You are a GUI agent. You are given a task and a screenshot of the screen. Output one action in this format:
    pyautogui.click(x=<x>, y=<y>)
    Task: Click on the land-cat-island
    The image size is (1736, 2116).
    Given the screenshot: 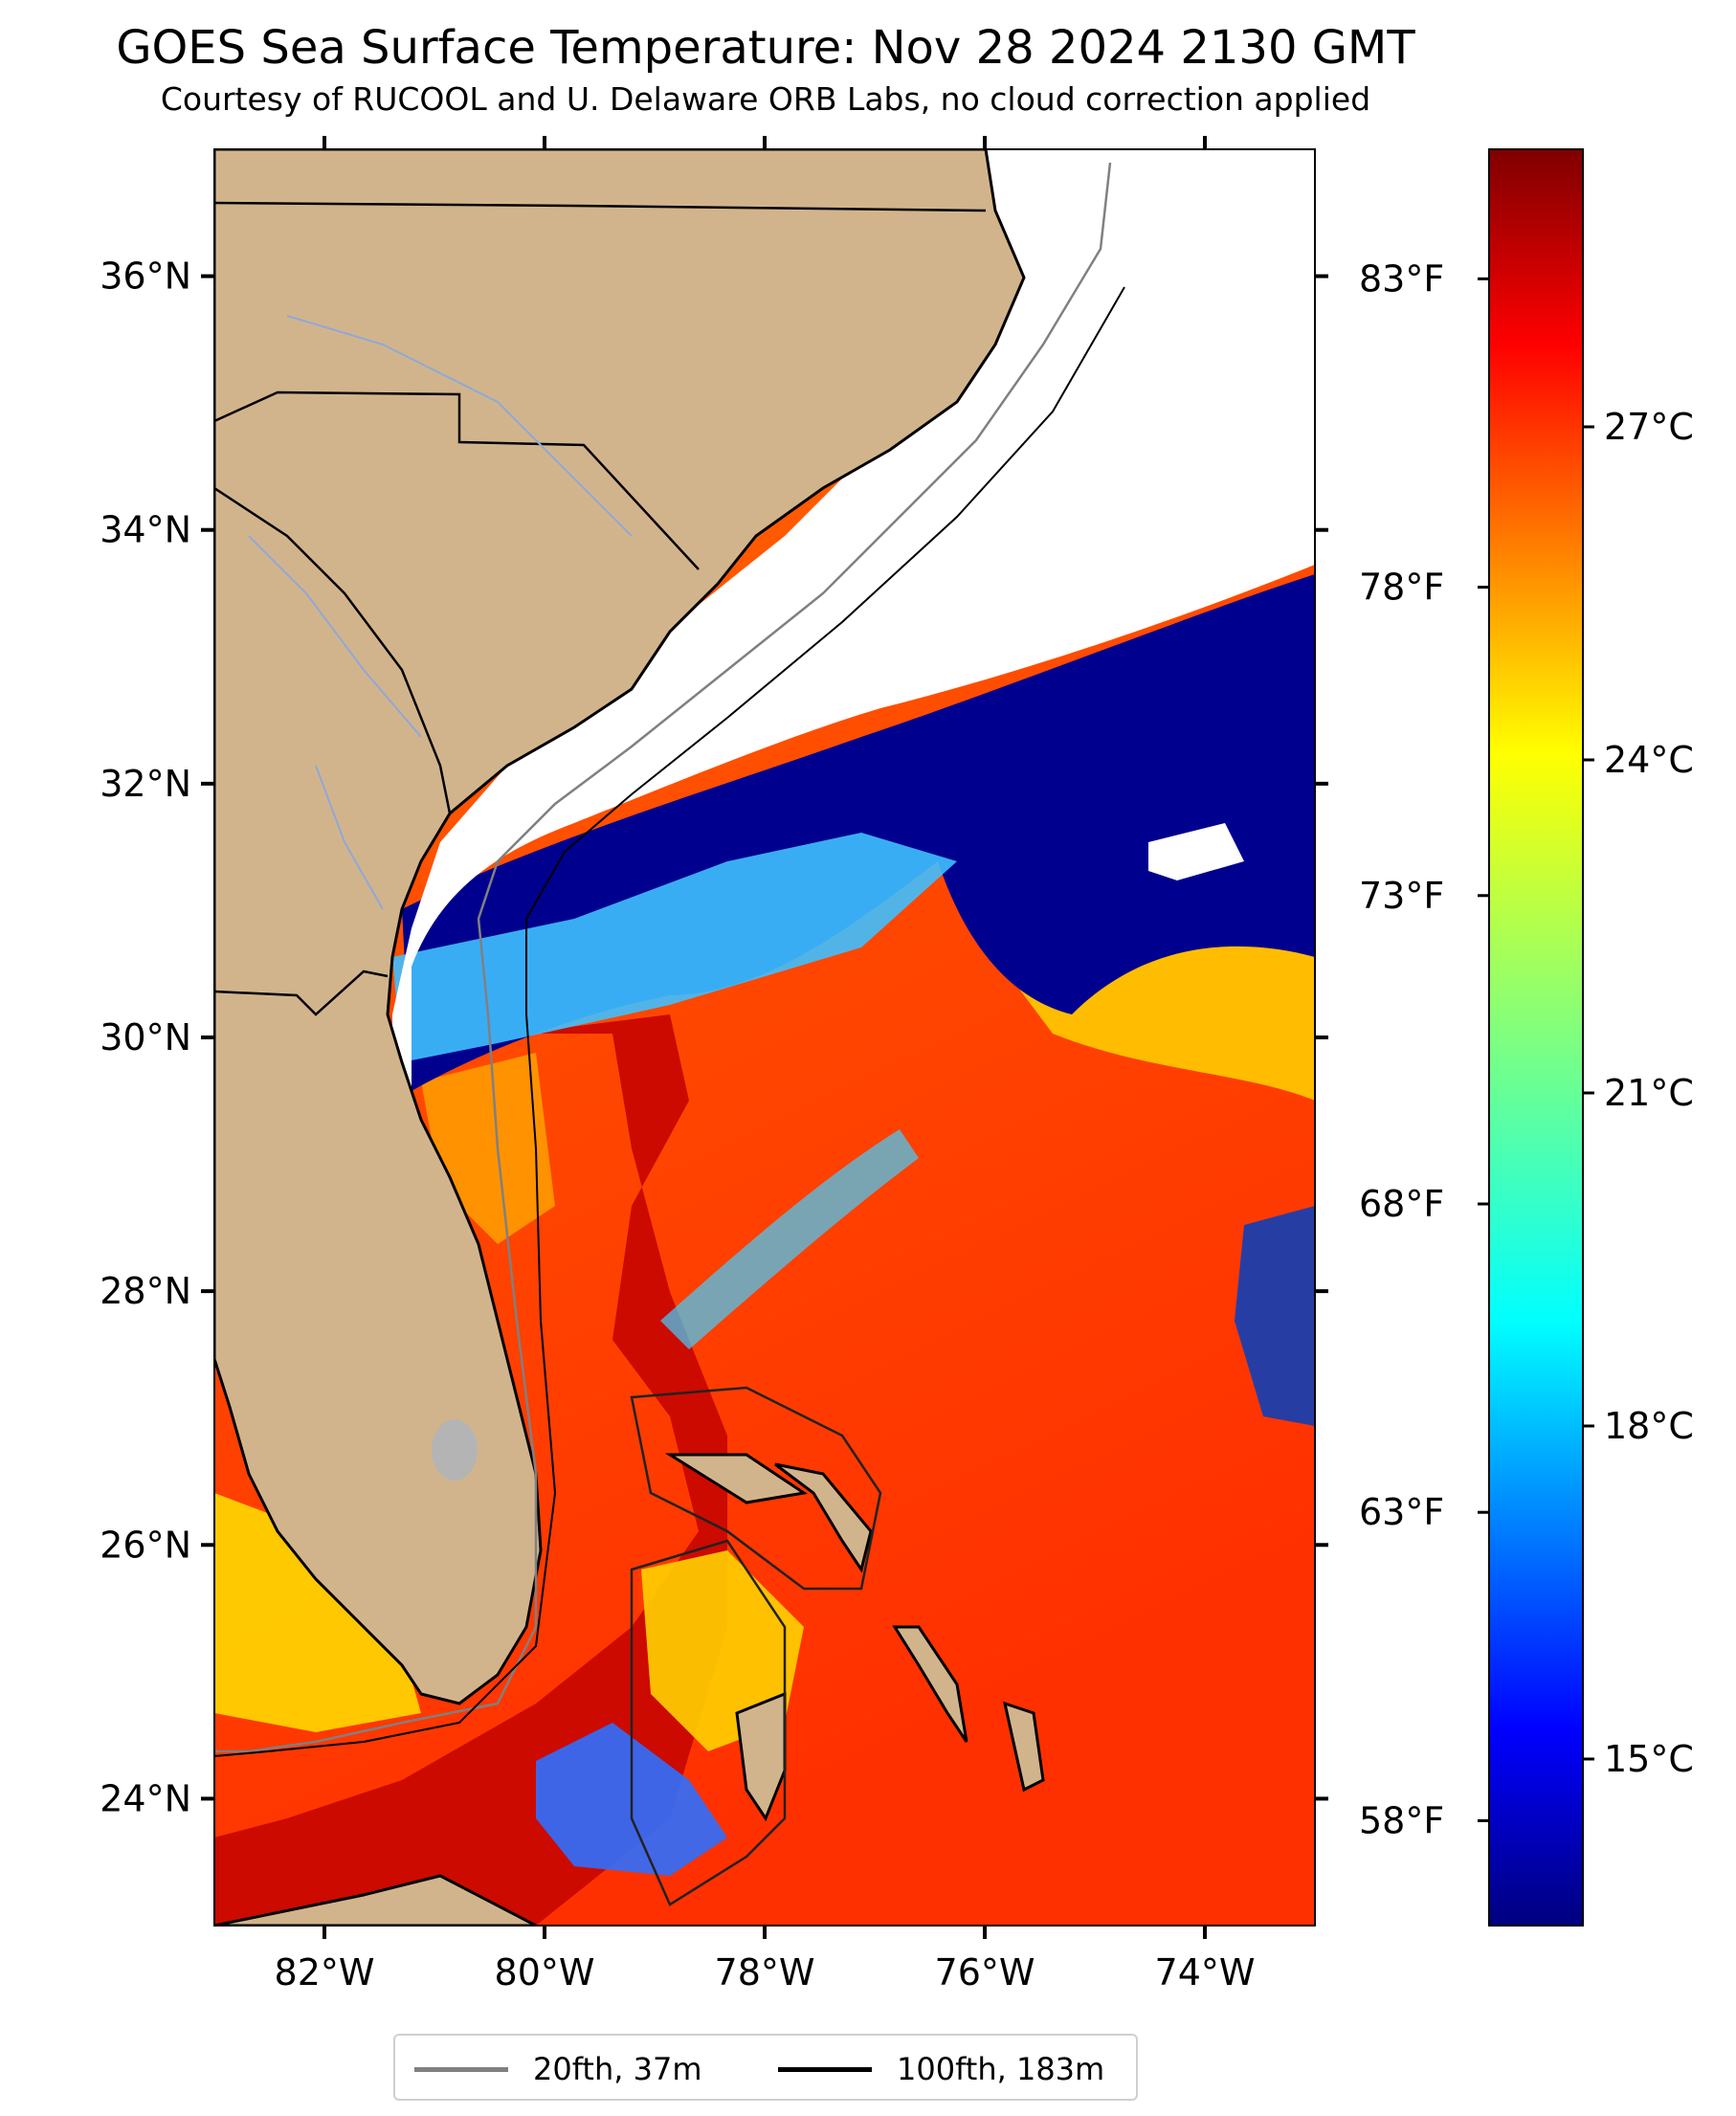 What is the action you would take?
    pyautogui.click(x=1023, y=1747)
    